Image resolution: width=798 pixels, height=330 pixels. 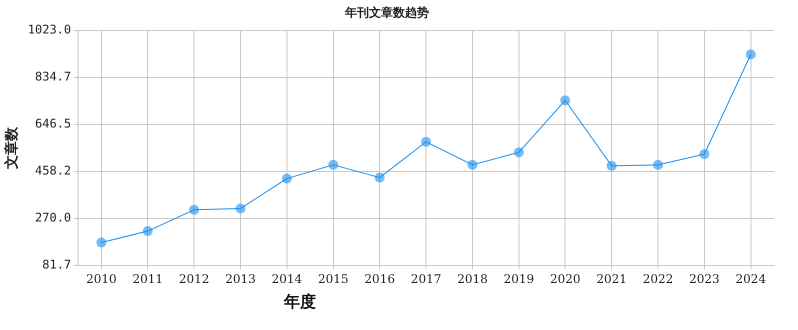 What do you see at coordinates (194, 279) in the screenshot?
I see `x-tick-label: 2012` at bounding box center [194, 279].